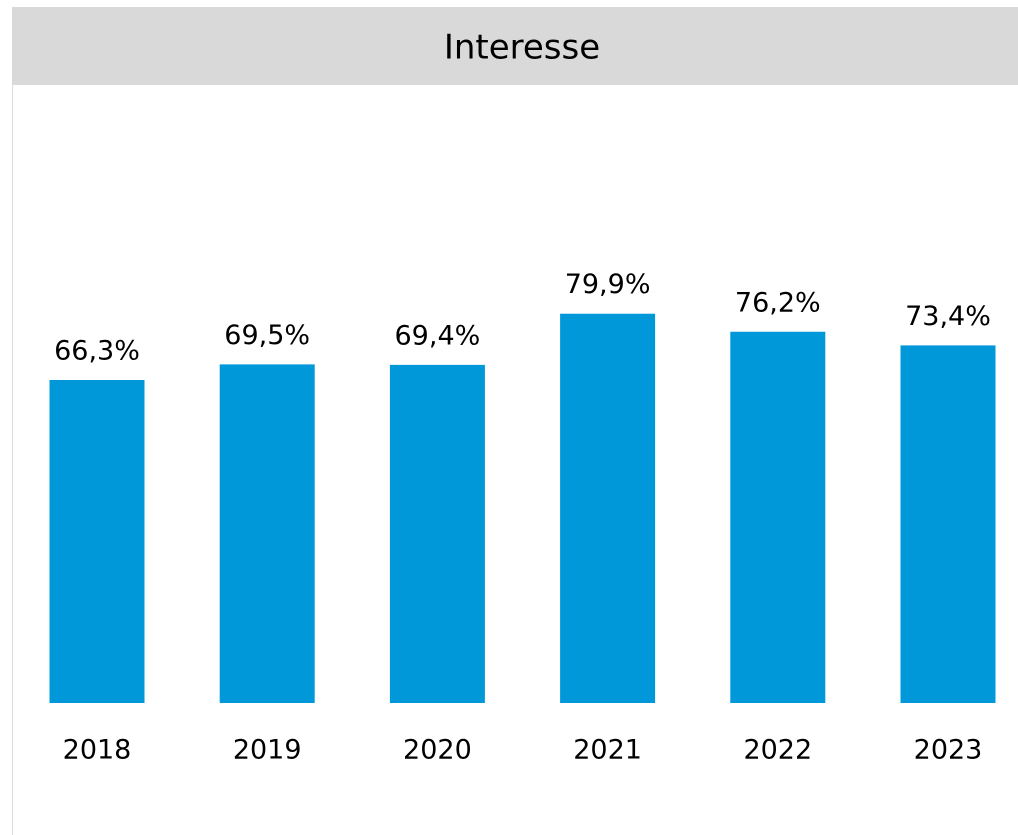 Image resolution: width=1018 pixels, height=835 pixels. What do you see at coordinates (777, 750) in the screenshot?
I see `x-tick-label: 2022` at bounding box center [777, 750].